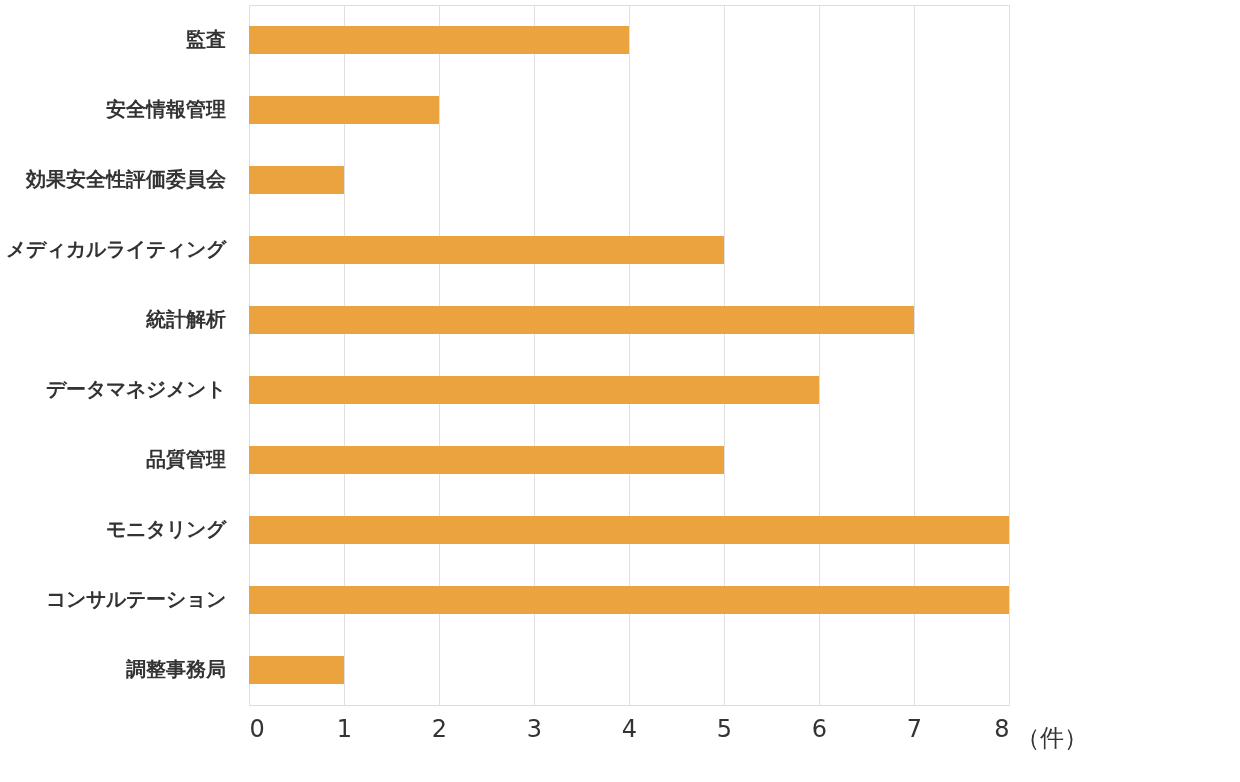 The image size is (1240, 782). What do you see at coordinates (819, 728) in the screenshot?
I see `x-tick-label: 6` at bounding box center [819, 728].